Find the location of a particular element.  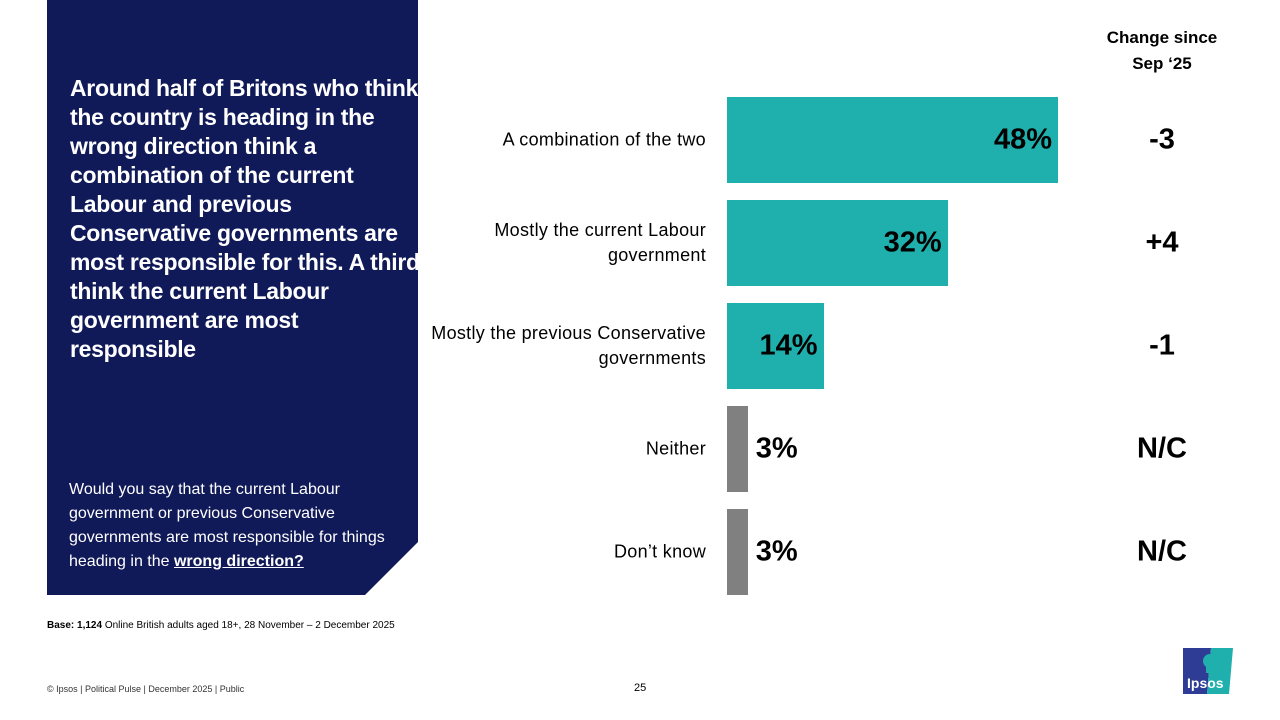

data-label: 32% is located at coordinates (912, 242).